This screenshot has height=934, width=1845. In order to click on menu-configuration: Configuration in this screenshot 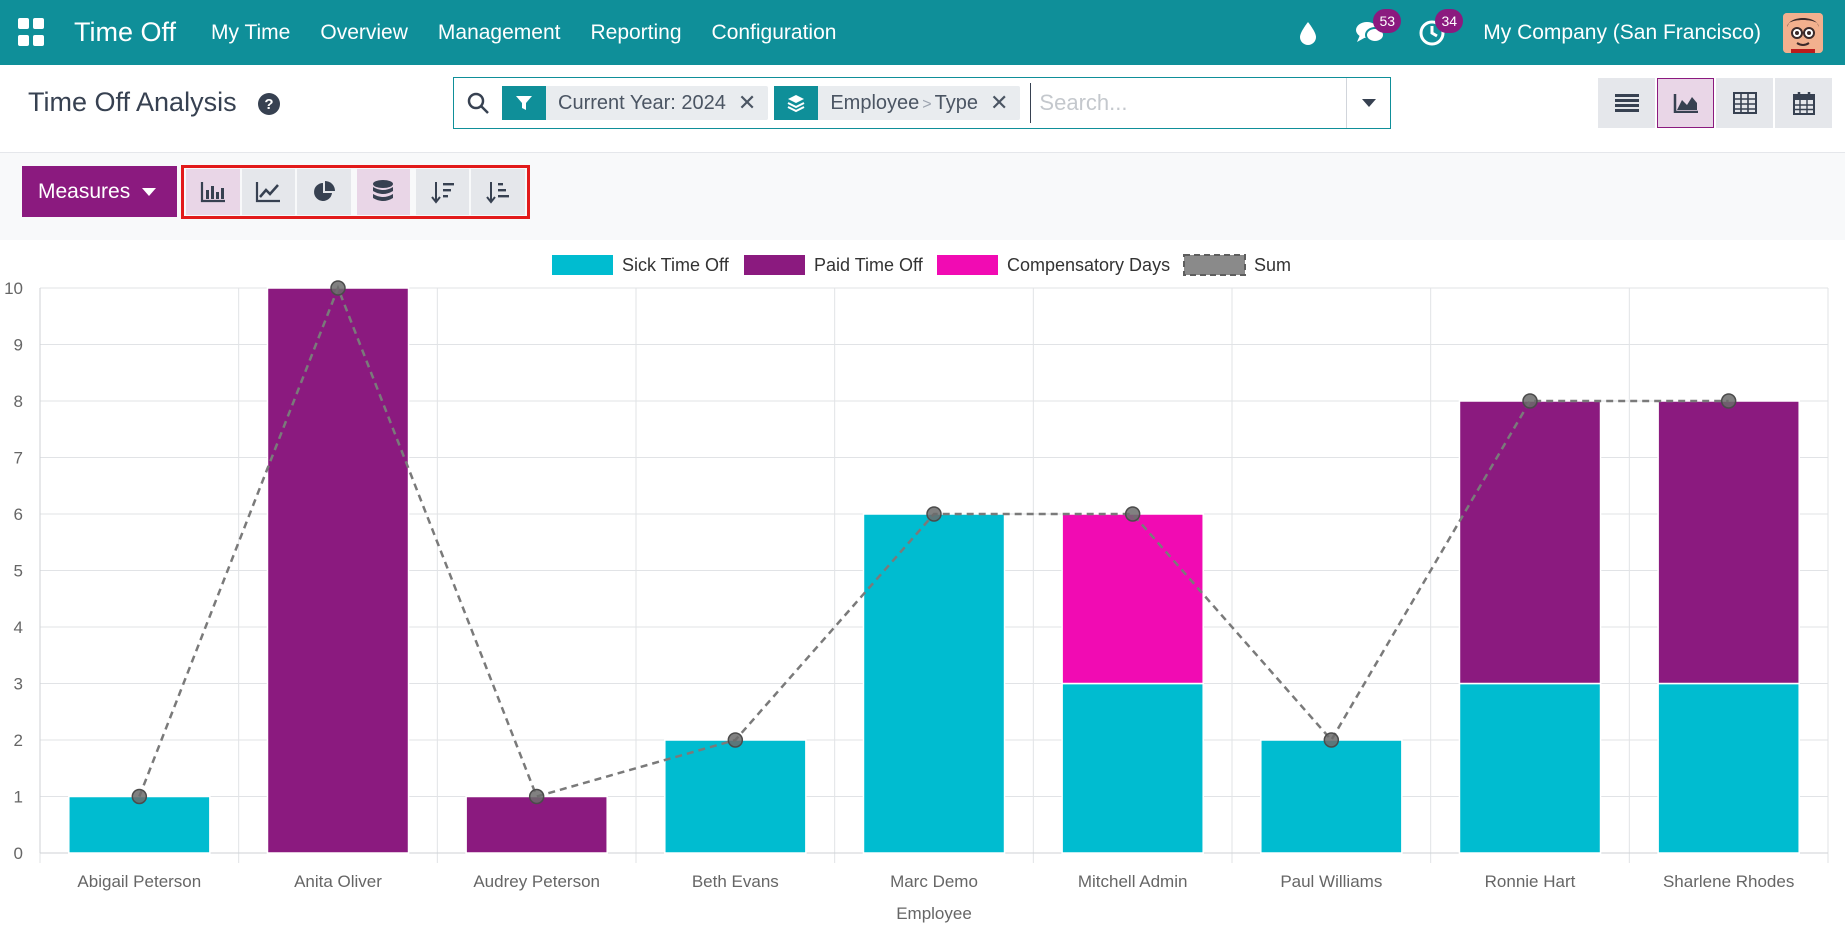, I will do `click(774, 32)`.